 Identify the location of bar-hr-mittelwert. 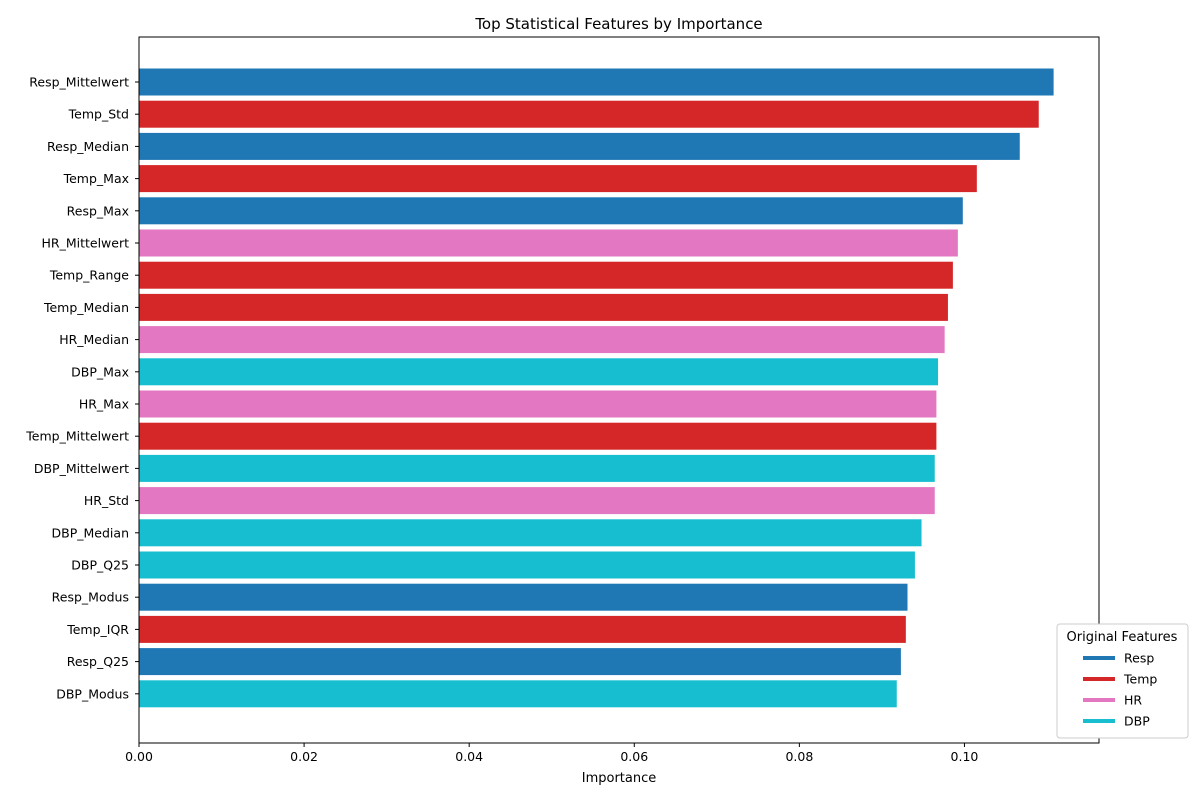
(548, 243).